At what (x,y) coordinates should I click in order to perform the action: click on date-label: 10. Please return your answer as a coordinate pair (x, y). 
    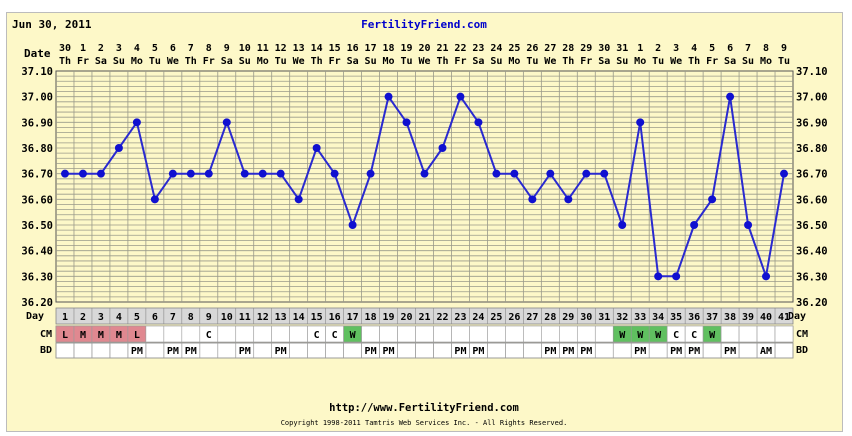
    Looking at the image, I should click on (245, 48).